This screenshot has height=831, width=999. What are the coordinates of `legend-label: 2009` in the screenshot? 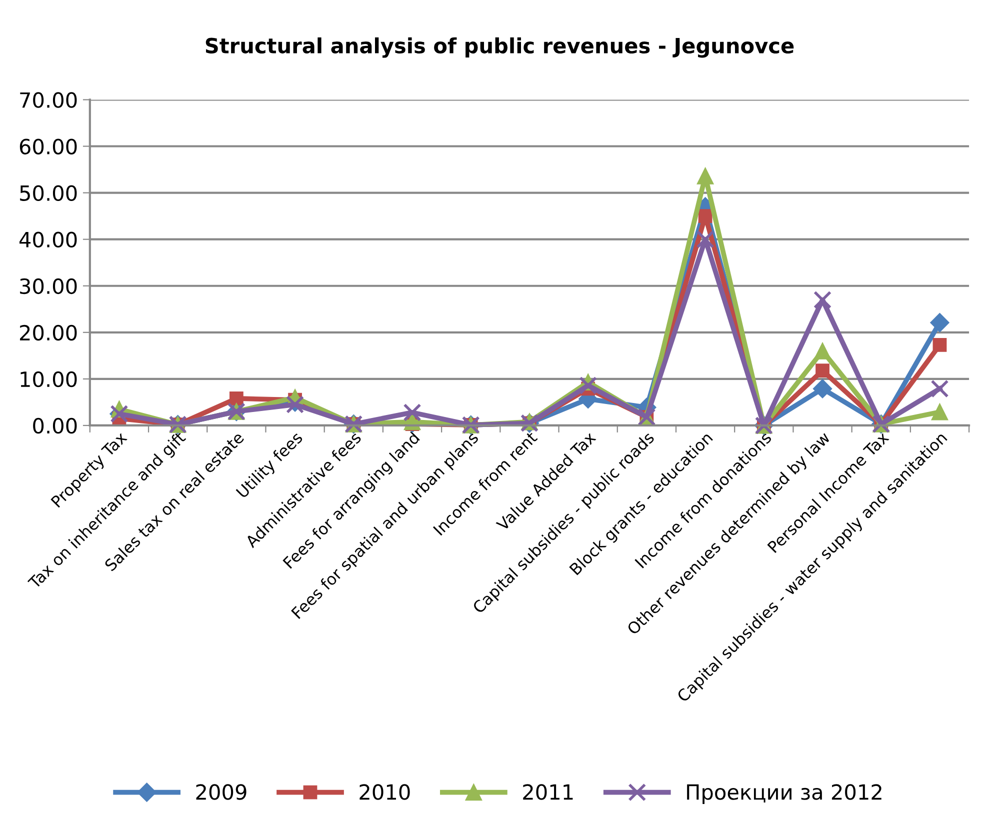 It's located at (221, 792).